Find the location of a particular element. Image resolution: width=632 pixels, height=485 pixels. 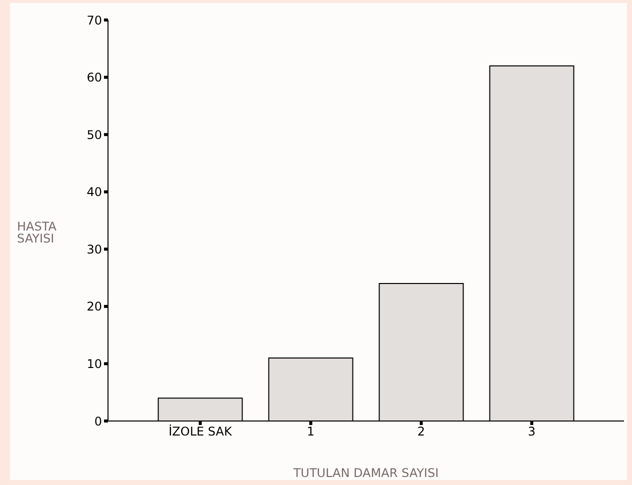

y-tick-label: 70 is located at coordinates (94, 20).